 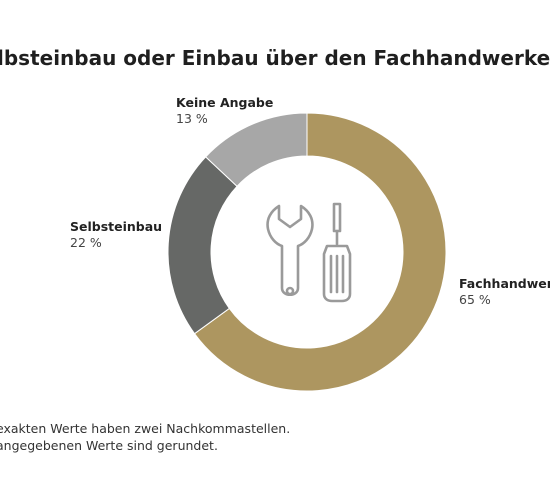 I want to click on wrench-and-screwdriver-icon, so click(x=309, y=252).